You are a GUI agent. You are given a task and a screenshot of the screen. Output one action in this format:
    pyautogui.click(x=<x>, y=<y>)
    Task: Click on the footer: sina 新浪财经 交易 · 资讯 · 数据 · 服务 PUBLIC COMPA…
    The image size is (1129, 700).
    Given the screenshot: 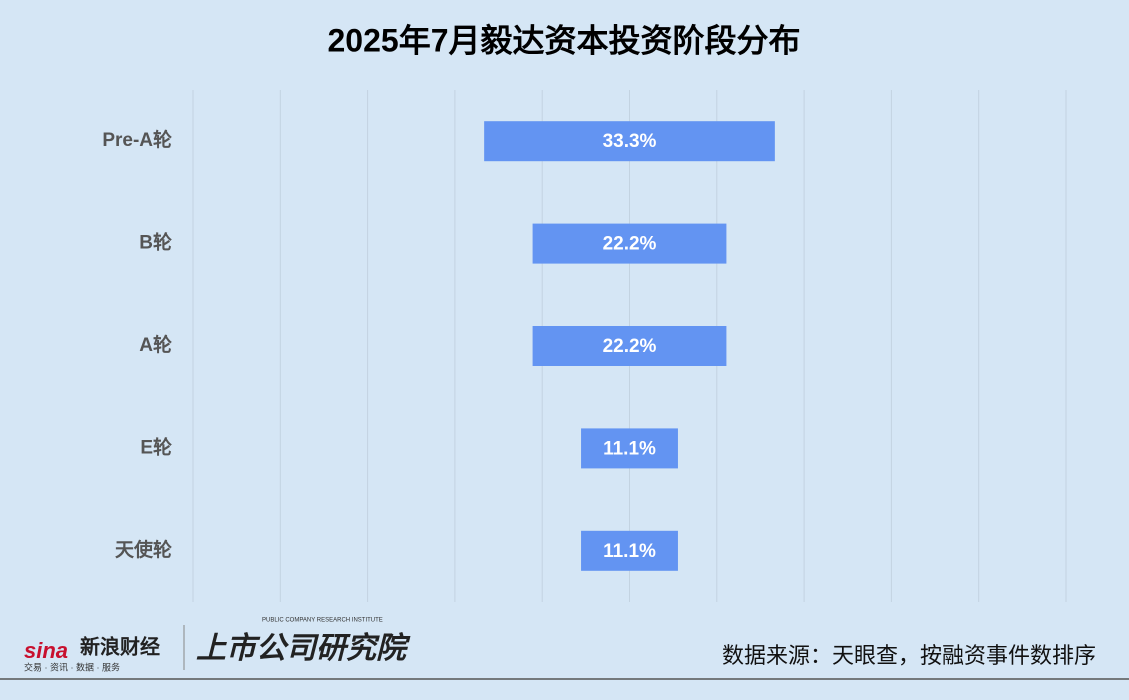 What is the action you would take?
    pyautogui.click(x=564, y=649)
    